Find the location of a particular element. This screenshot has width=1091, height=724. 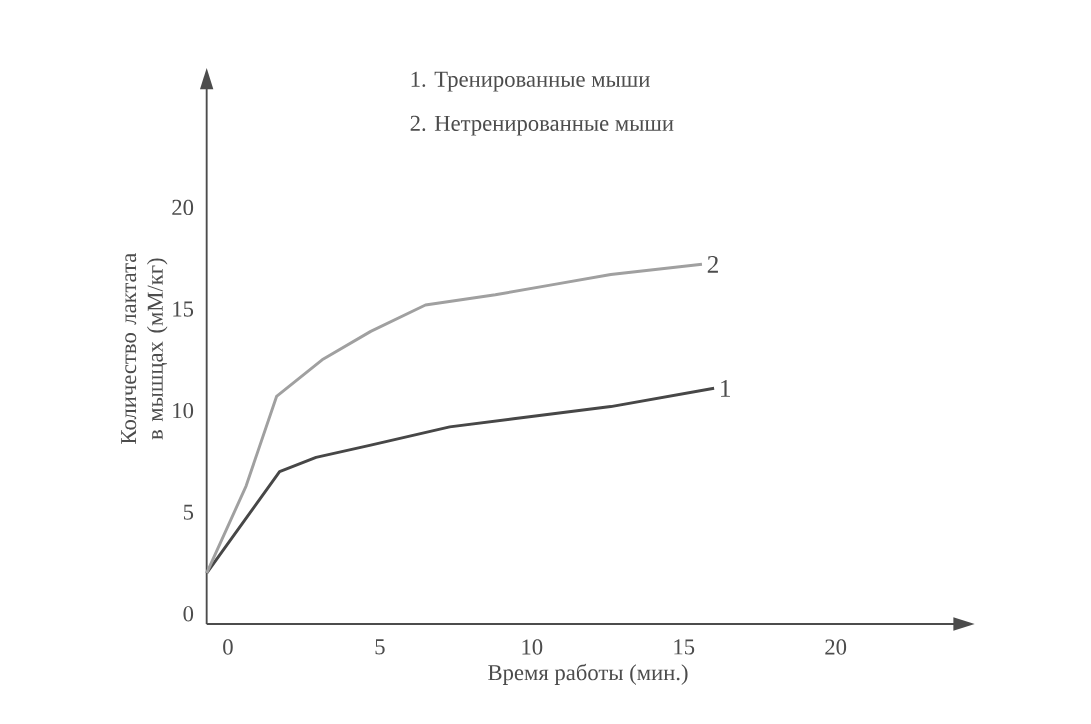

x-axis-title: Время работы (мин.) is located at coordinates (588, 674).